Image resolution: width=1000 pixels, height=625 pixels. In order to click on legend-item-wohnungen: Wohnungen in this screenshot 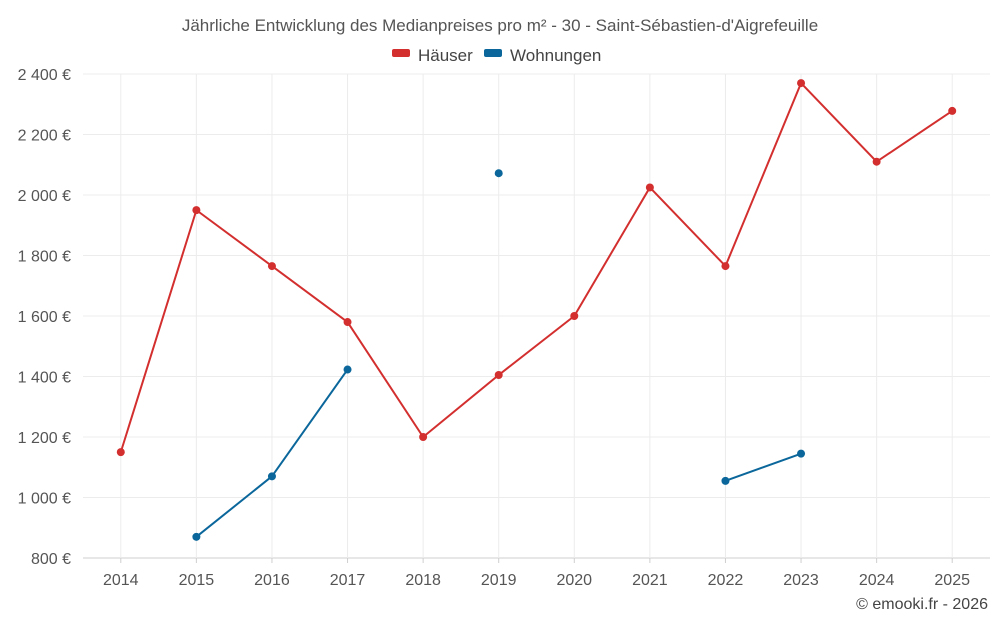, I will do `click(542, 55)`.